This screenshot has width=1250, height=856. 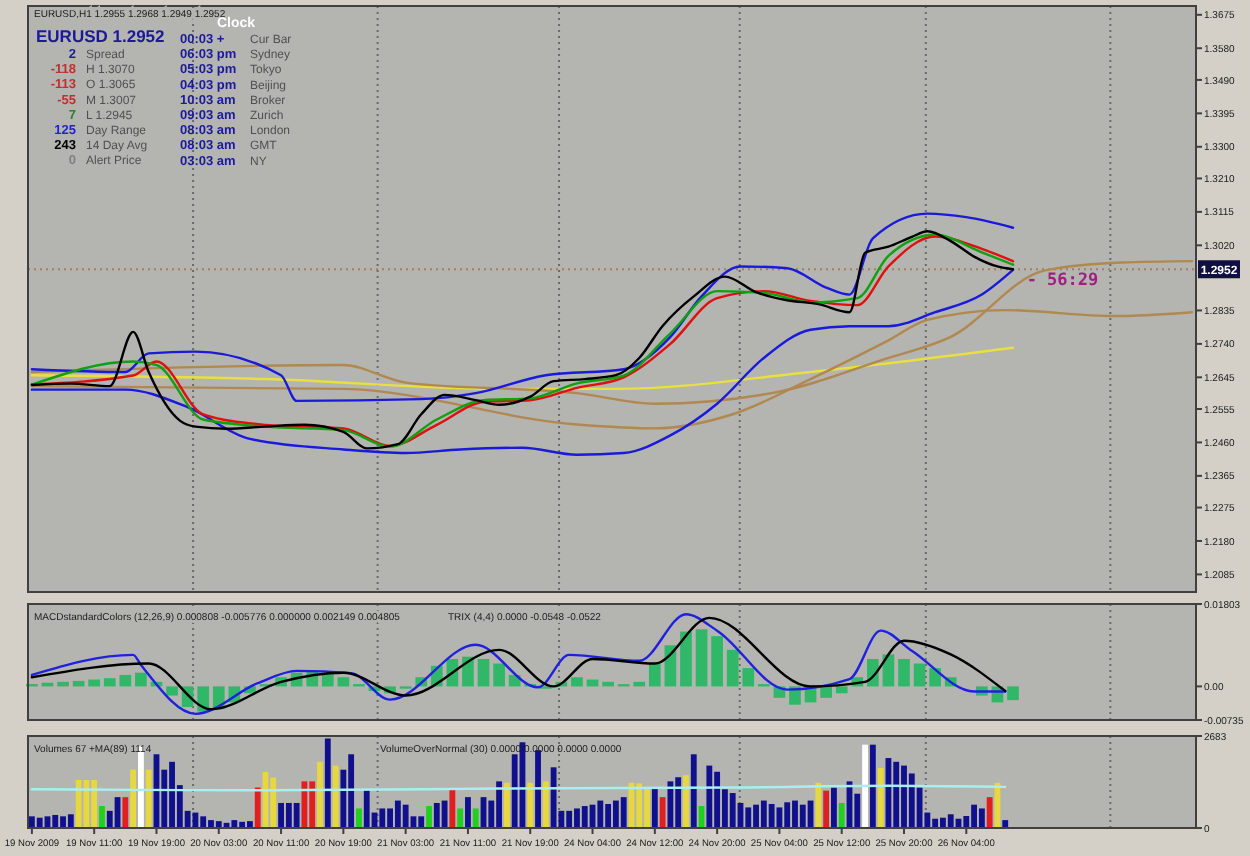 I want to click on line-series, so click(x=522, y=368).